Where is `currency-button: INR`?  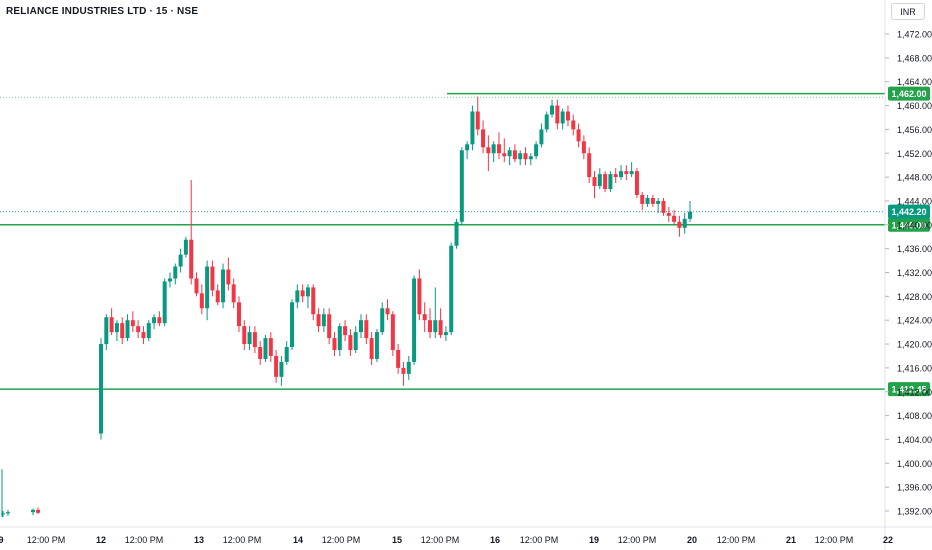
currency-button: INR is located at coordinates (908, 11).